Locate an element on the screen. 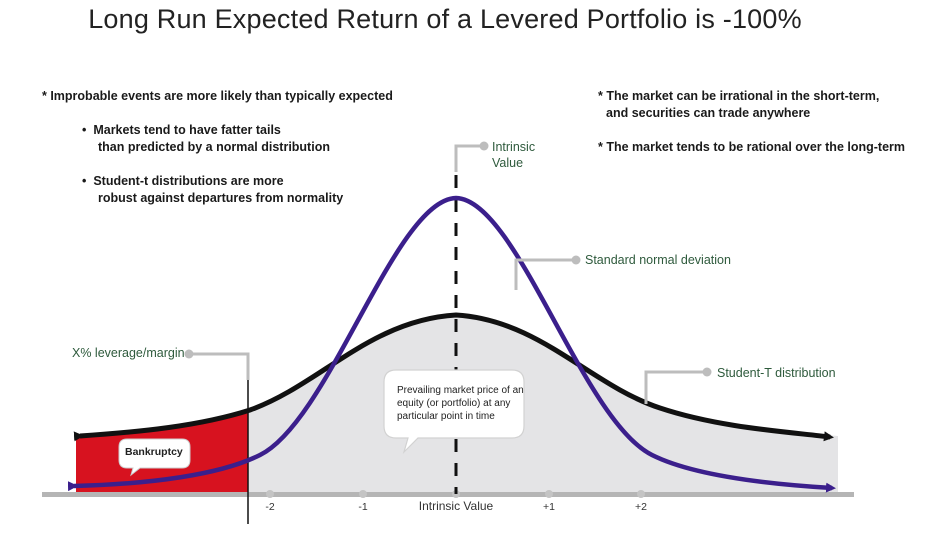 The width and height of the screenshot is (925, 544). intrinsic-callout-line-1: Intrinsic is located at coordinates (514, 147).